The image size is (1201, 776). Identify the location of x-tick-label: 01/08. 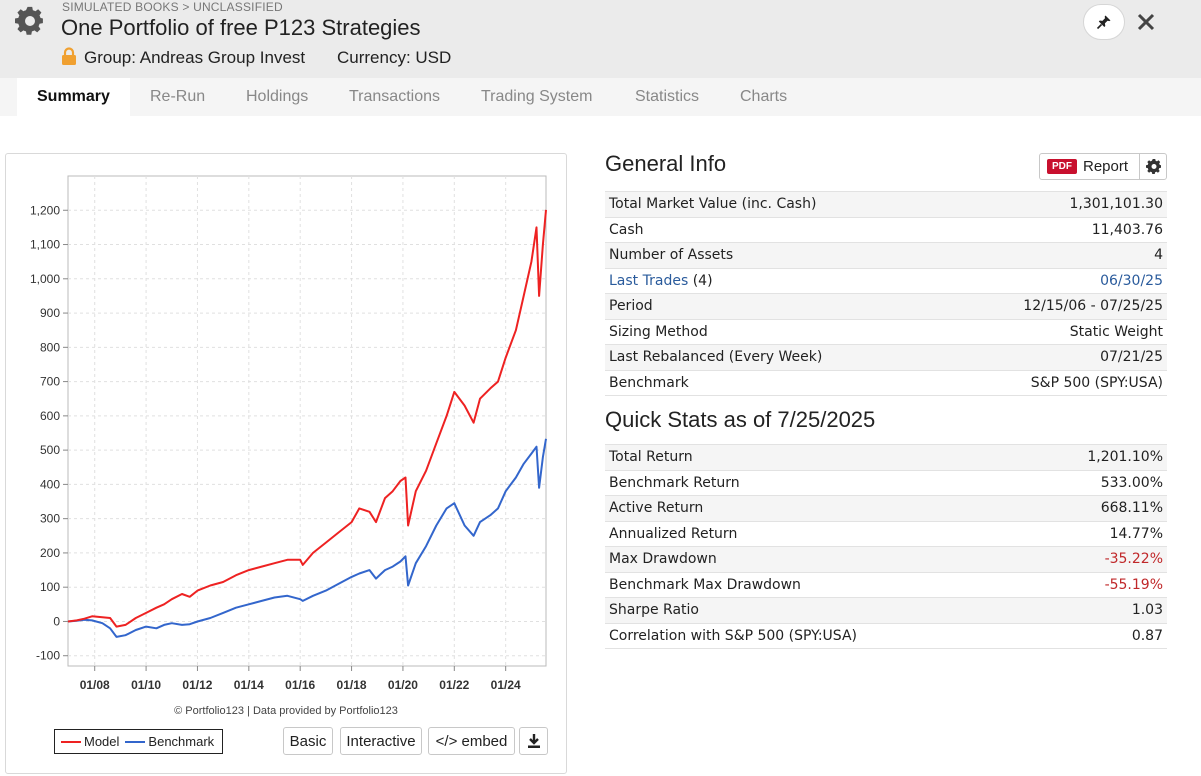
(95, 685).